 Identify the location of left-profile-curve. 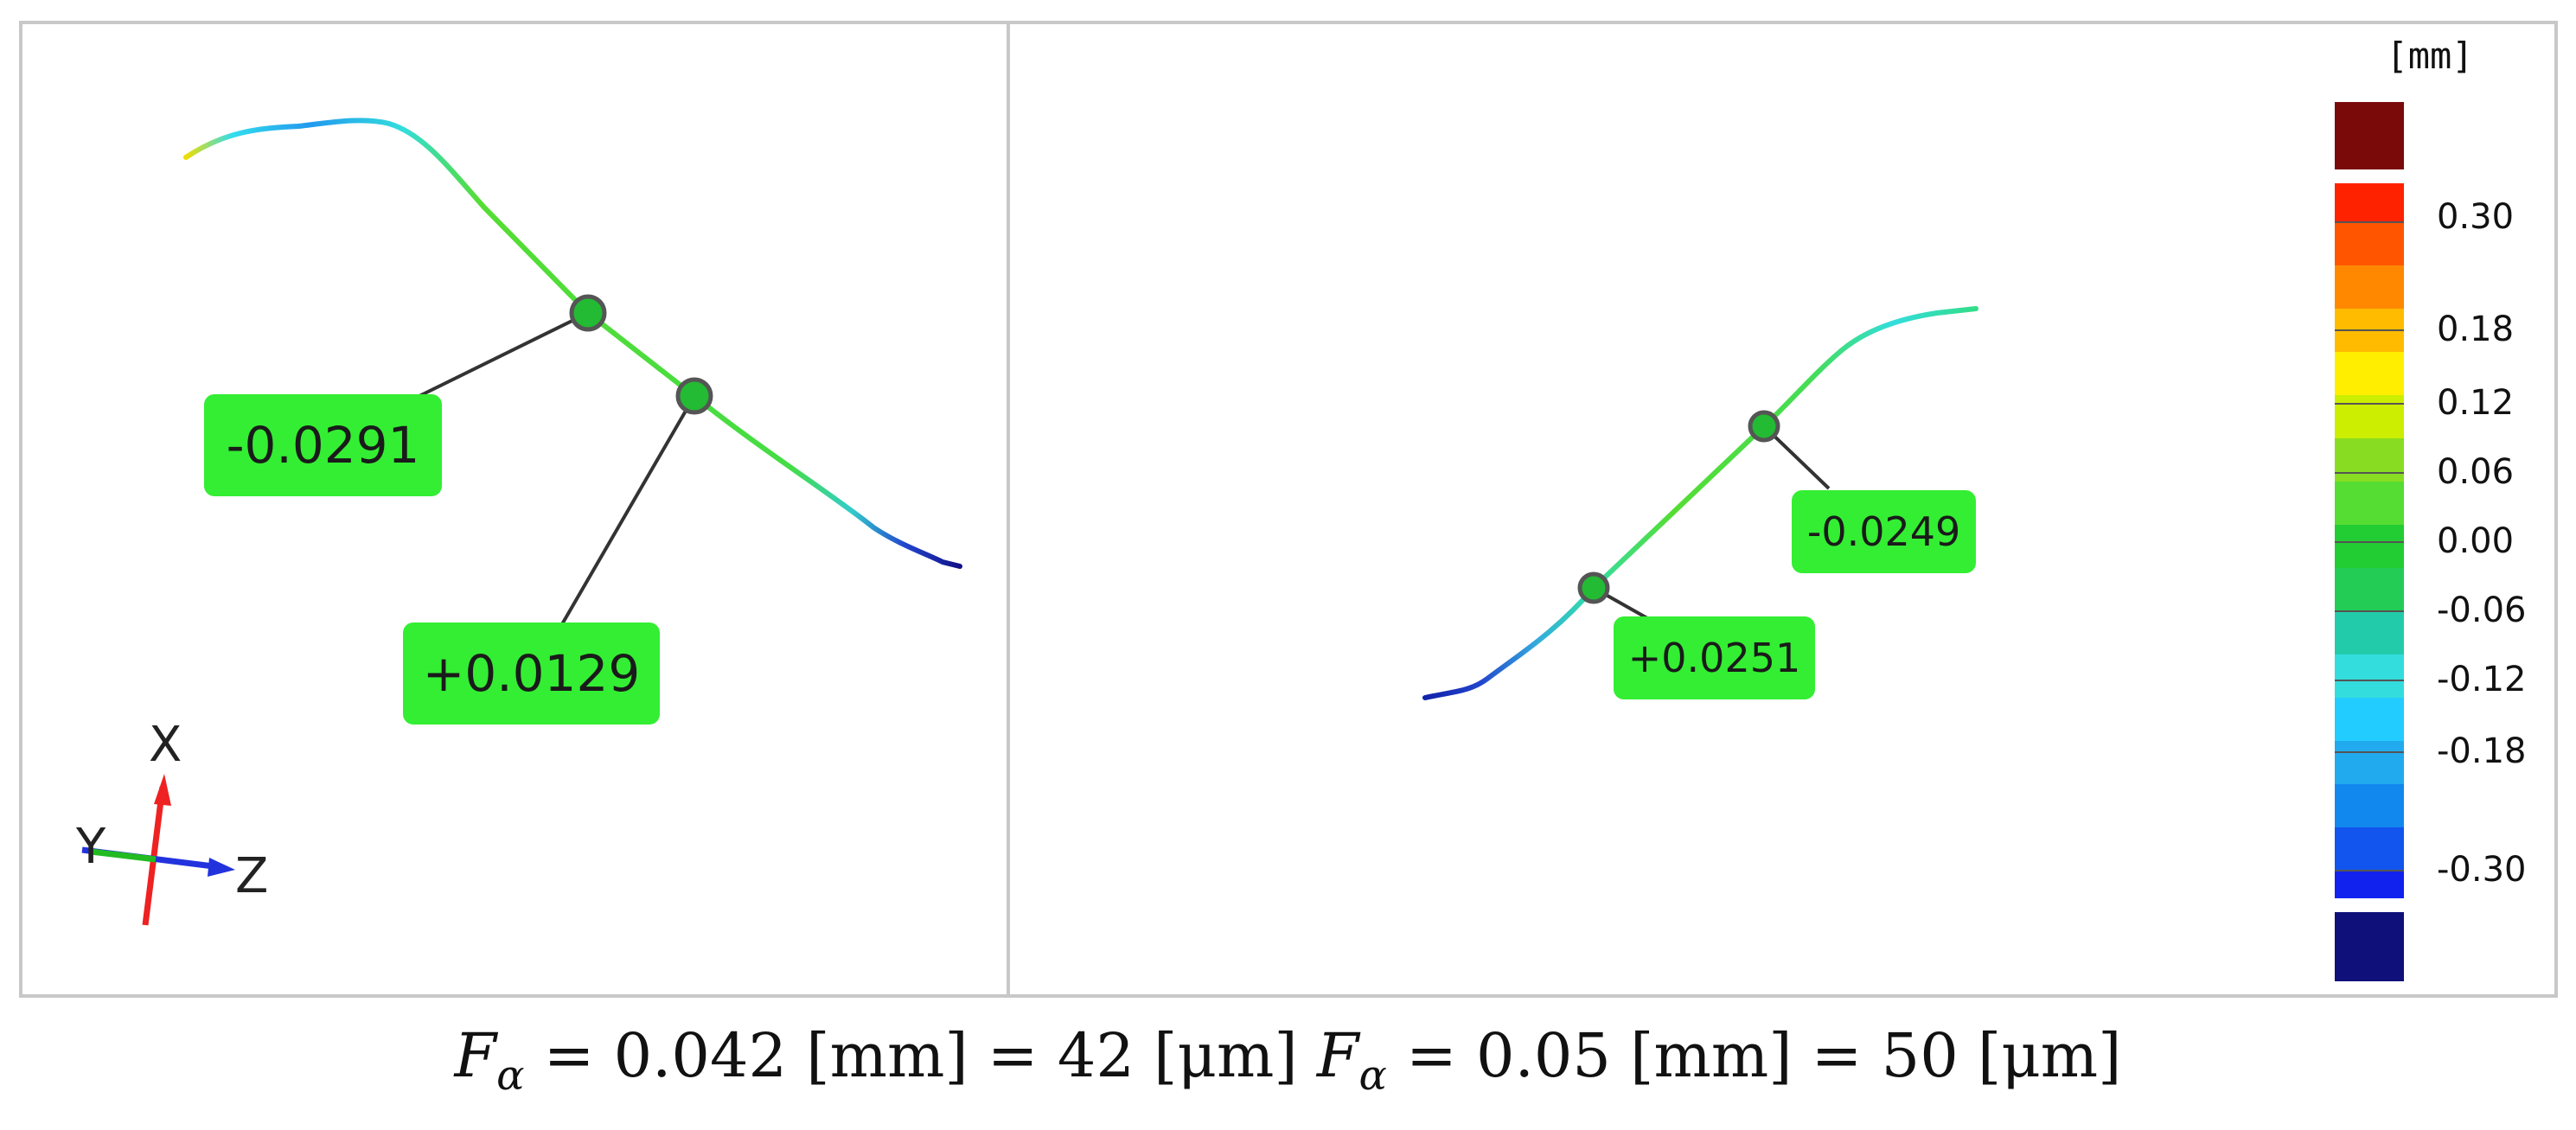
(572, 343).